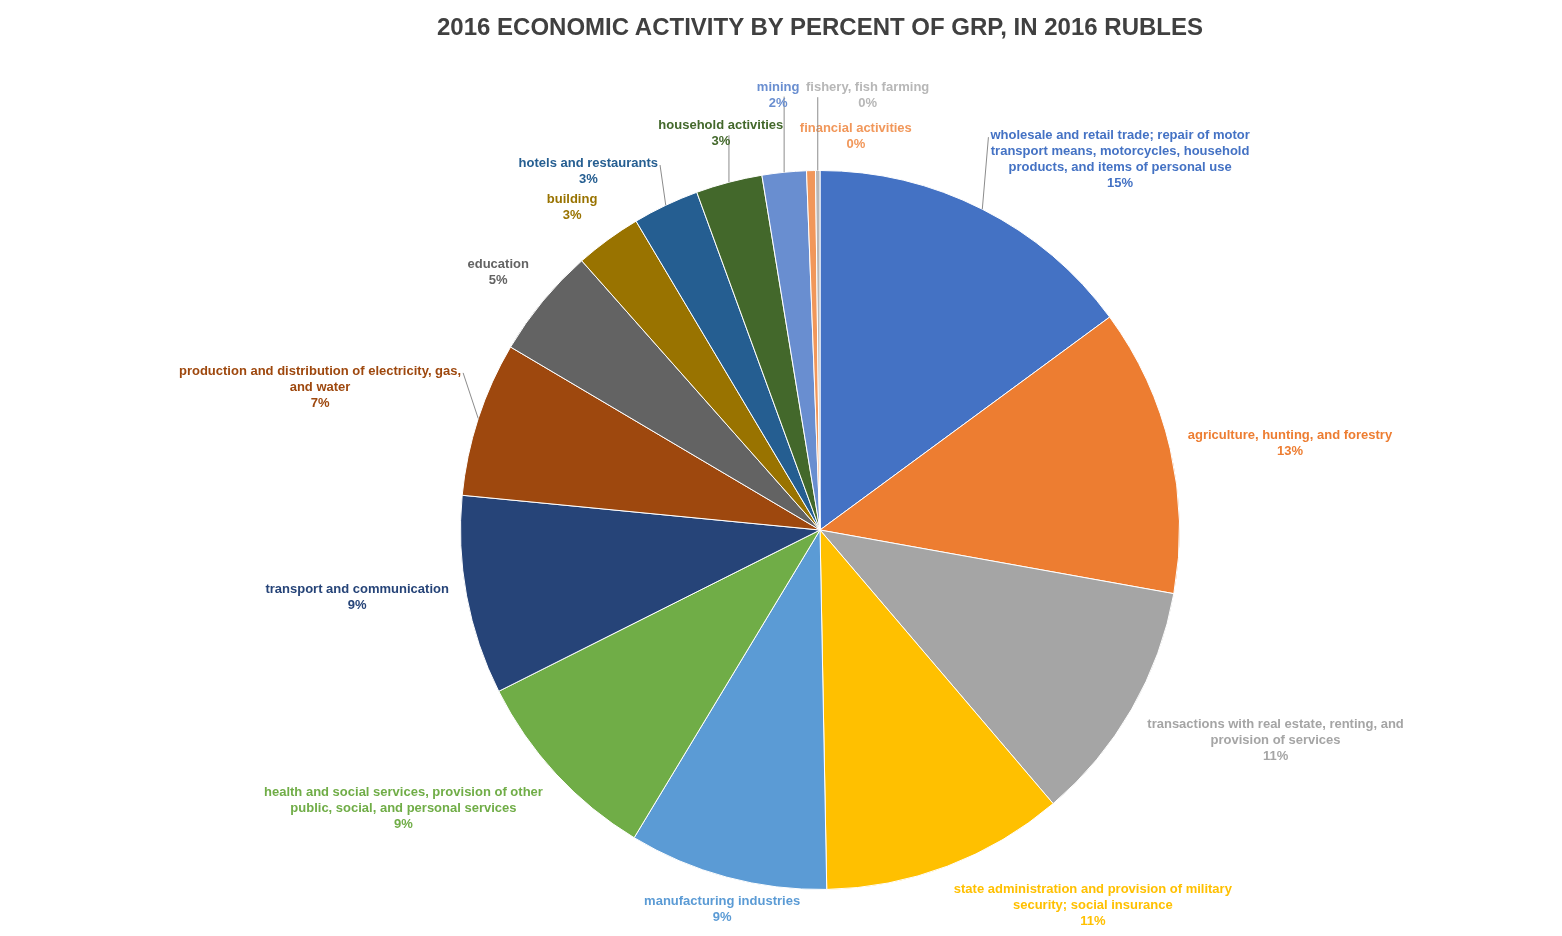  I want to click on slice-label: manufacturing industries, so click(722, 900).